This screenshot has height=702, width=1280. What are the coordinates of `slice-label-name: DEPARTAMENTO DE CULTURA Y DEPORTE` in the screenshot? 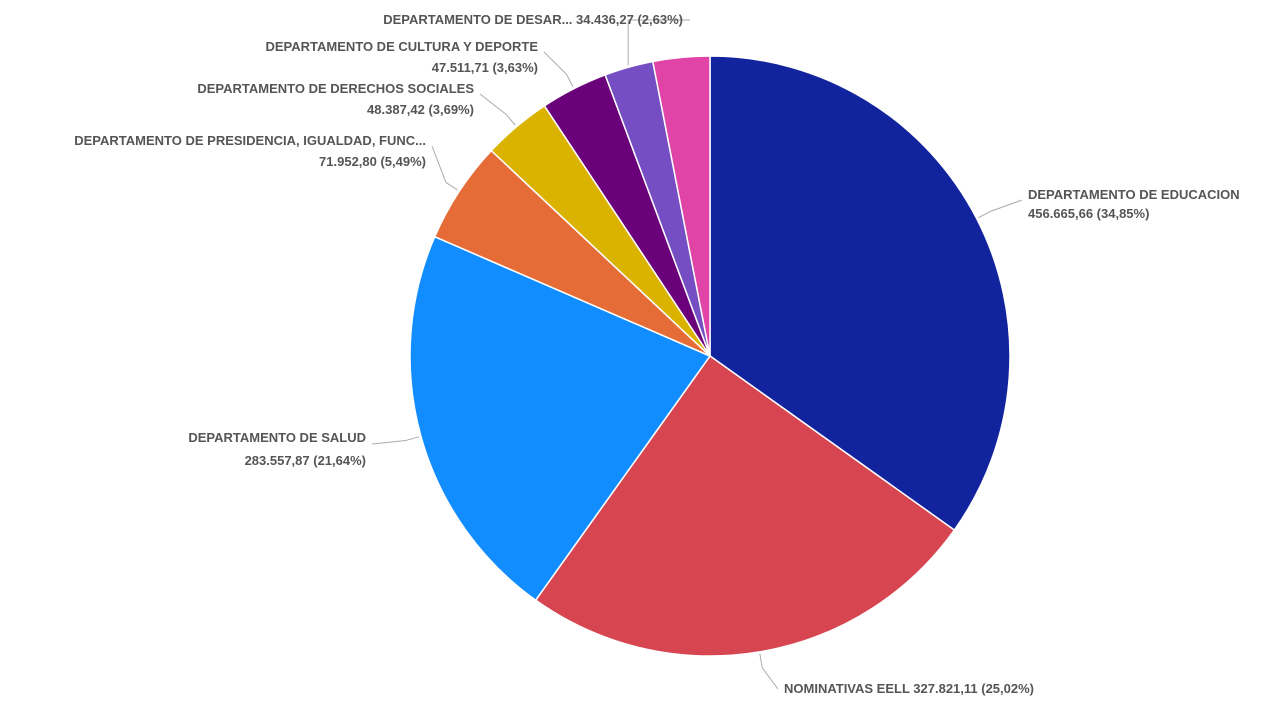 It's located at (401, 46).